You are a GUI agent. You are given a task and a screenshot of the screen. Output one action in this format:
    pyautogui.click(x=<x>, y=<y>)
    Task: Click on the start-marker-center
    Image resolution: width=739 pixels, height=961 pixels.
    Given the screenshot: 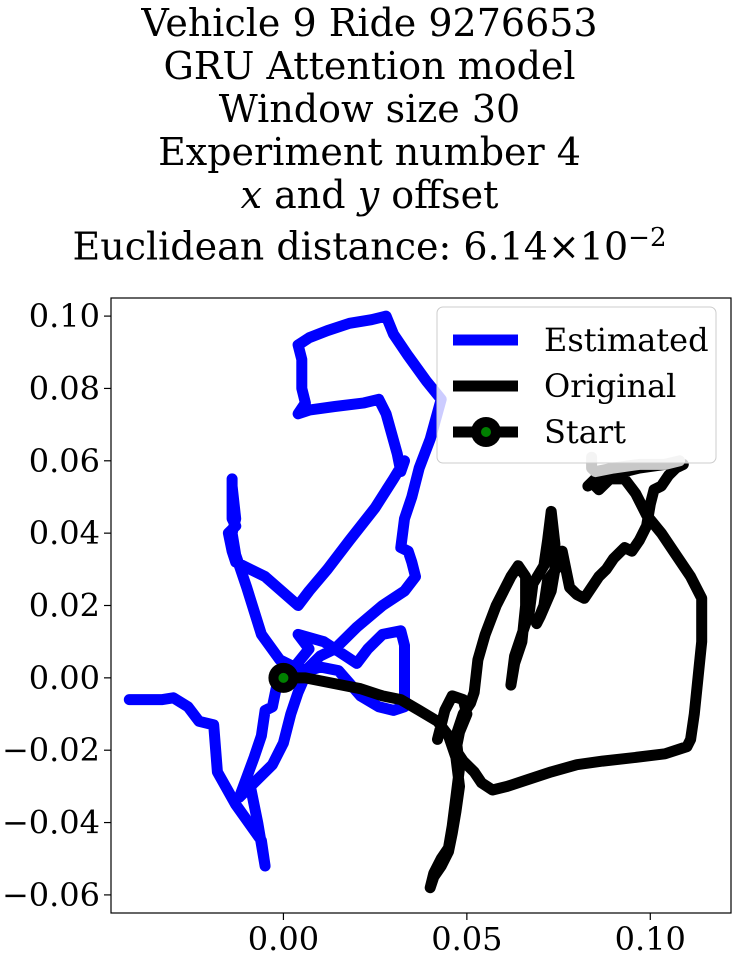 What is the action you would take?
    pyautogui.click(x=283, y=677)
    